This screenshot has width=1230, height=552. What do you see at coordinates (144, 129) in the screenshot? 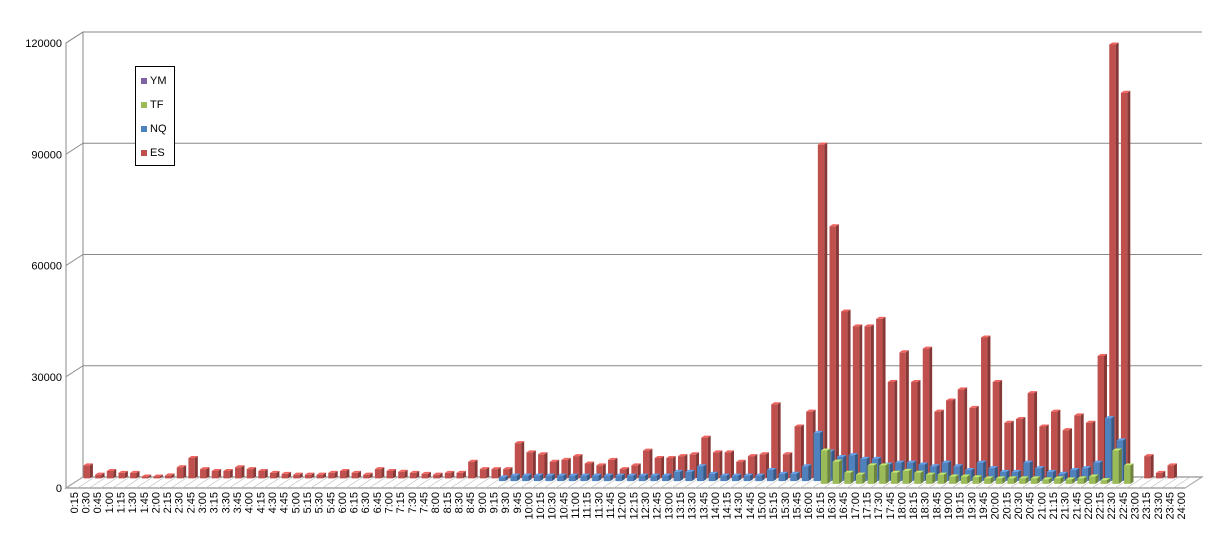
I see `legend-swatch-nq` at bounding box center [144, 129].